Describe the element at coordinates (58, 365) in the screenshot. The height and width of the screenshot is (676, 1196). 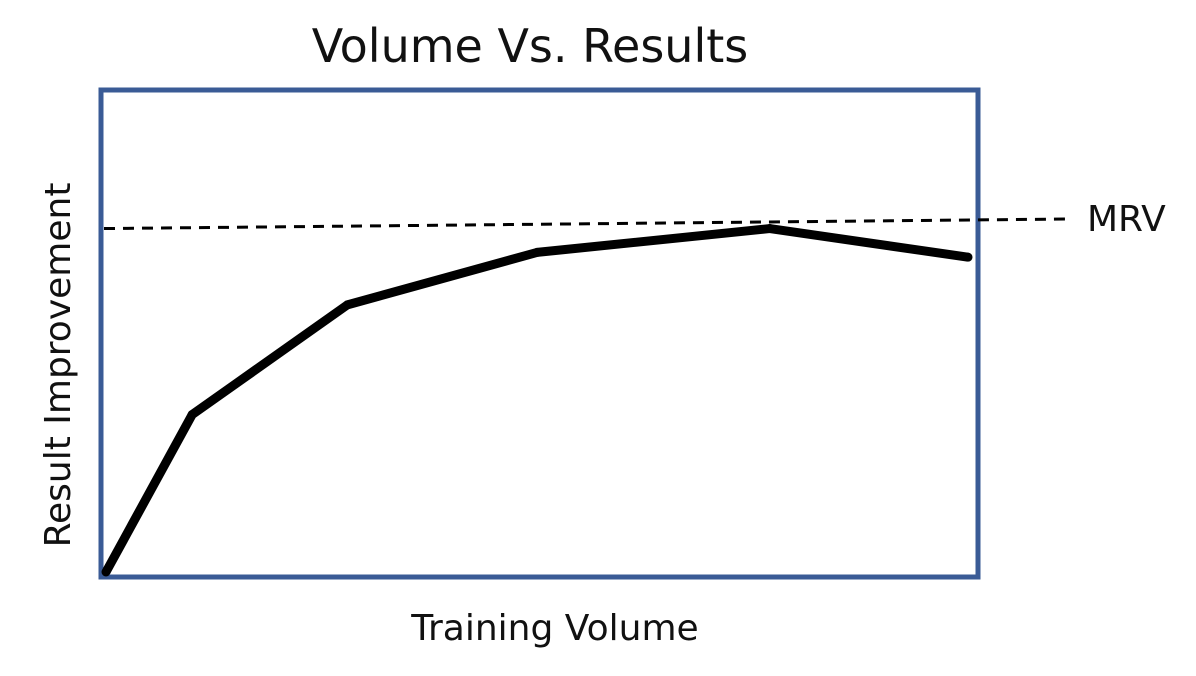
I see `y-axis-label: Result Improvement` at that location.